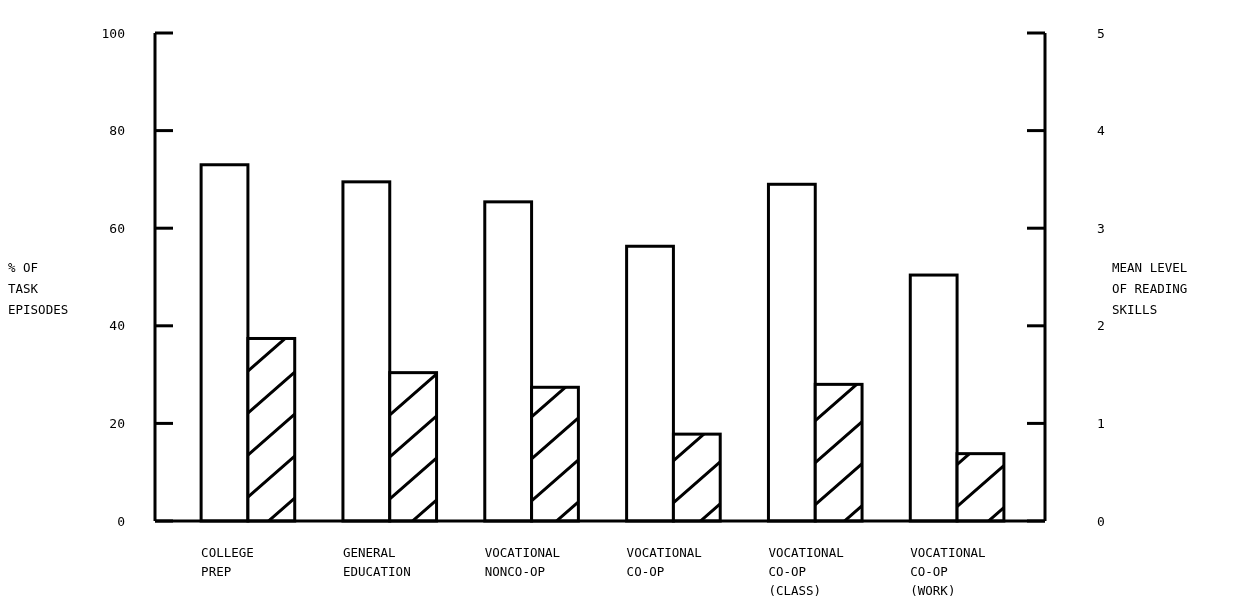  What do you see at coordinates (38, 288) in the screenshot?
I see `y-axis-title: % OF TASK EPISODES` at bounding box center [38, 288].